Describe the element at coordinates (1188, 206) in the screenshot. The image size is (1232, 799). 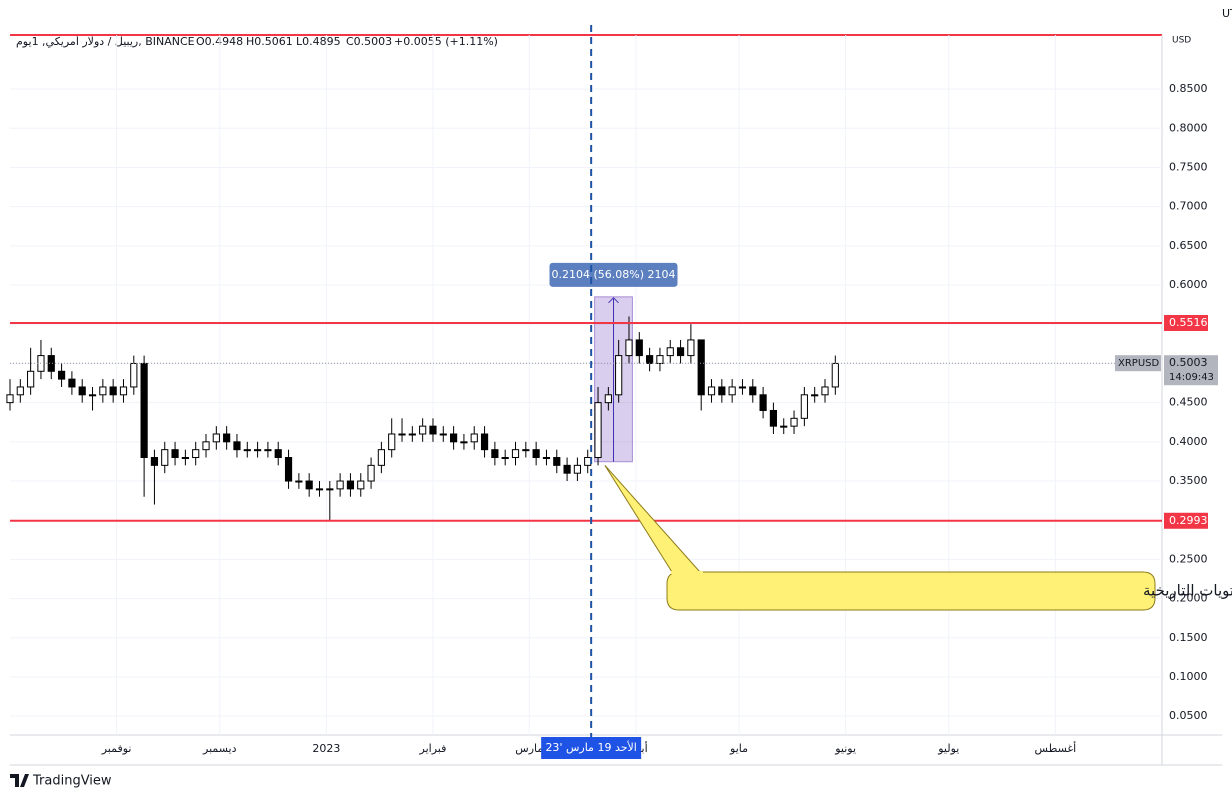
I see `y-tick-label: 0.7000` at that location.